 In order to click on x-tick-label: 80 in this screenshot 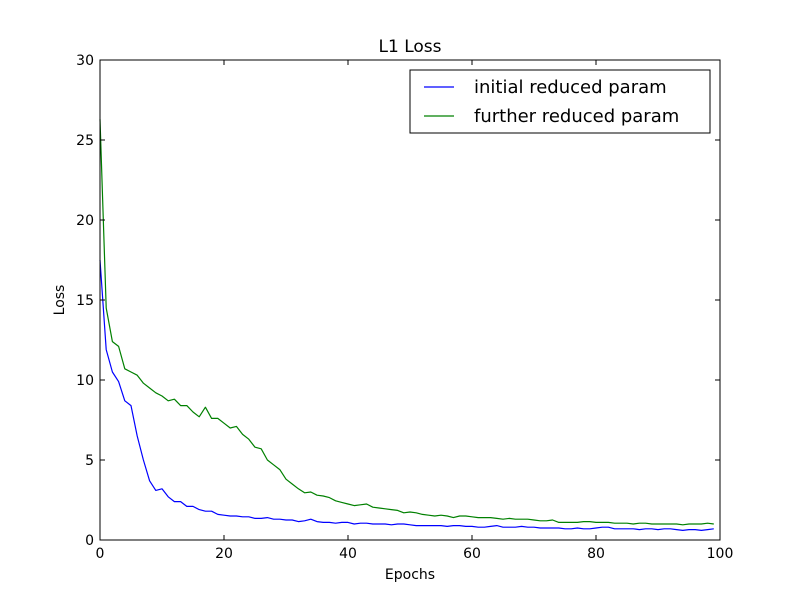, I will do `click(596, 554)`.